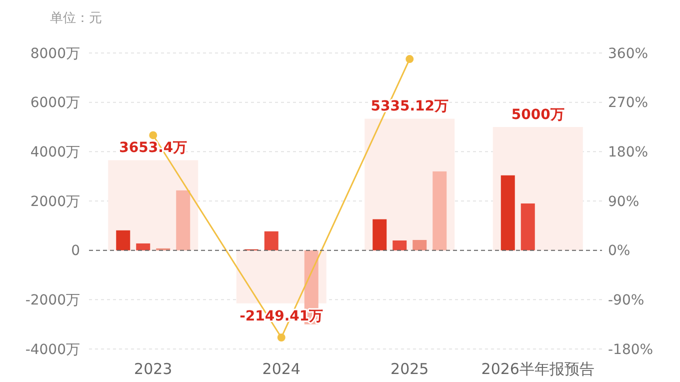 The image size is (680, 382). What do you see at coordinates (537, 369) in the screenshot?
I see `x-tick-label: 2026半年报预告` at bounding box center [537, 369].